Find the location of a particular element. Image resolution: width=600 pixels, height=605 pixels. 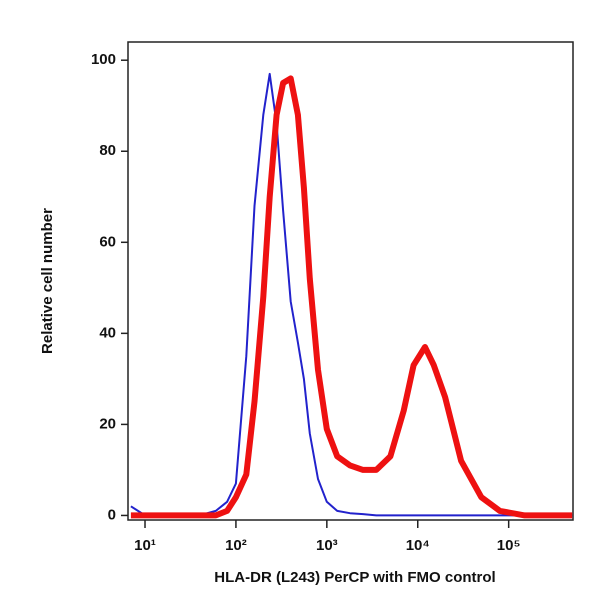

y-tick-label: 100 is located at coordinates (103, 59).